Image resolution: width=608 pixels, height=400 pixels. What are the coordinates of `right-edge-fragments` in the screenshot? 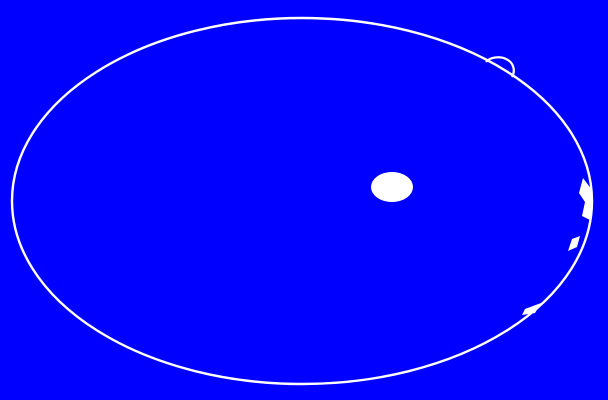 It's located at (557, 246).